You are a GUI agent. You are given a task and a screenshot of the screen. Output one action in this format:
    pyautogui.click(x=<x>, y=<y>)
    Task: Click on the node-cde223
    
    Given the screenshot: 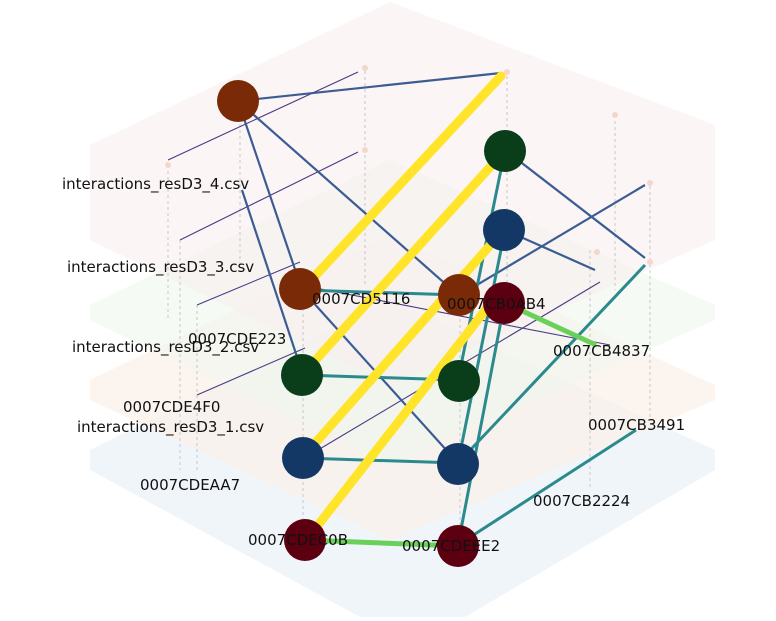 What is the action you would take?
    pyautogui.click(x=302, y=375)
    